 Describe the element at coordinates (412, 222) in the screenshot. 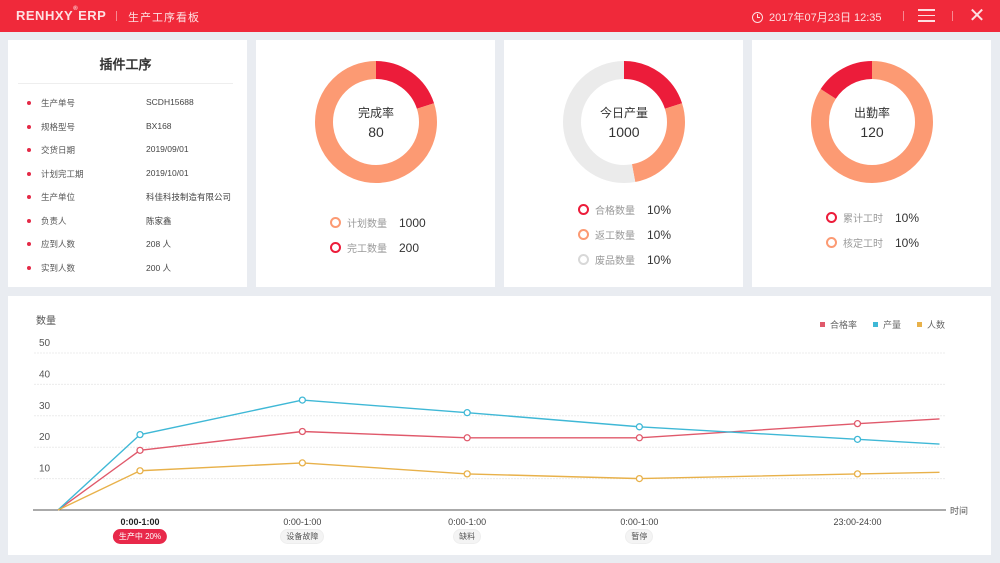

I see `legend-value: 1000` at that location.